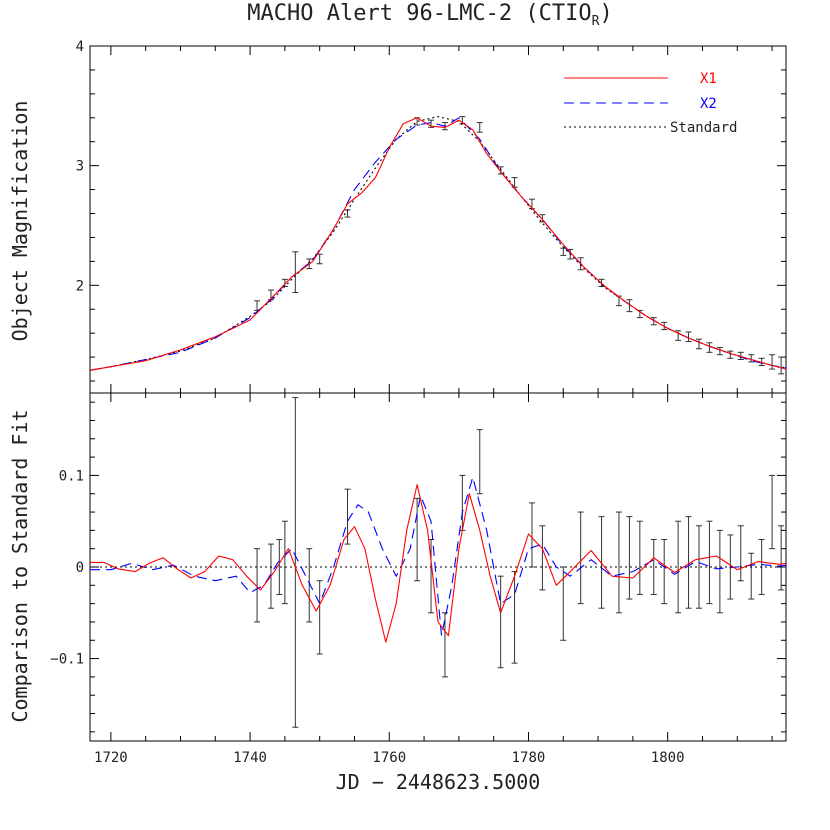 Image resolution: width=830 pixels, height=830 pixels. I want to click on x-tick-label: 1760, so click(389, 758).